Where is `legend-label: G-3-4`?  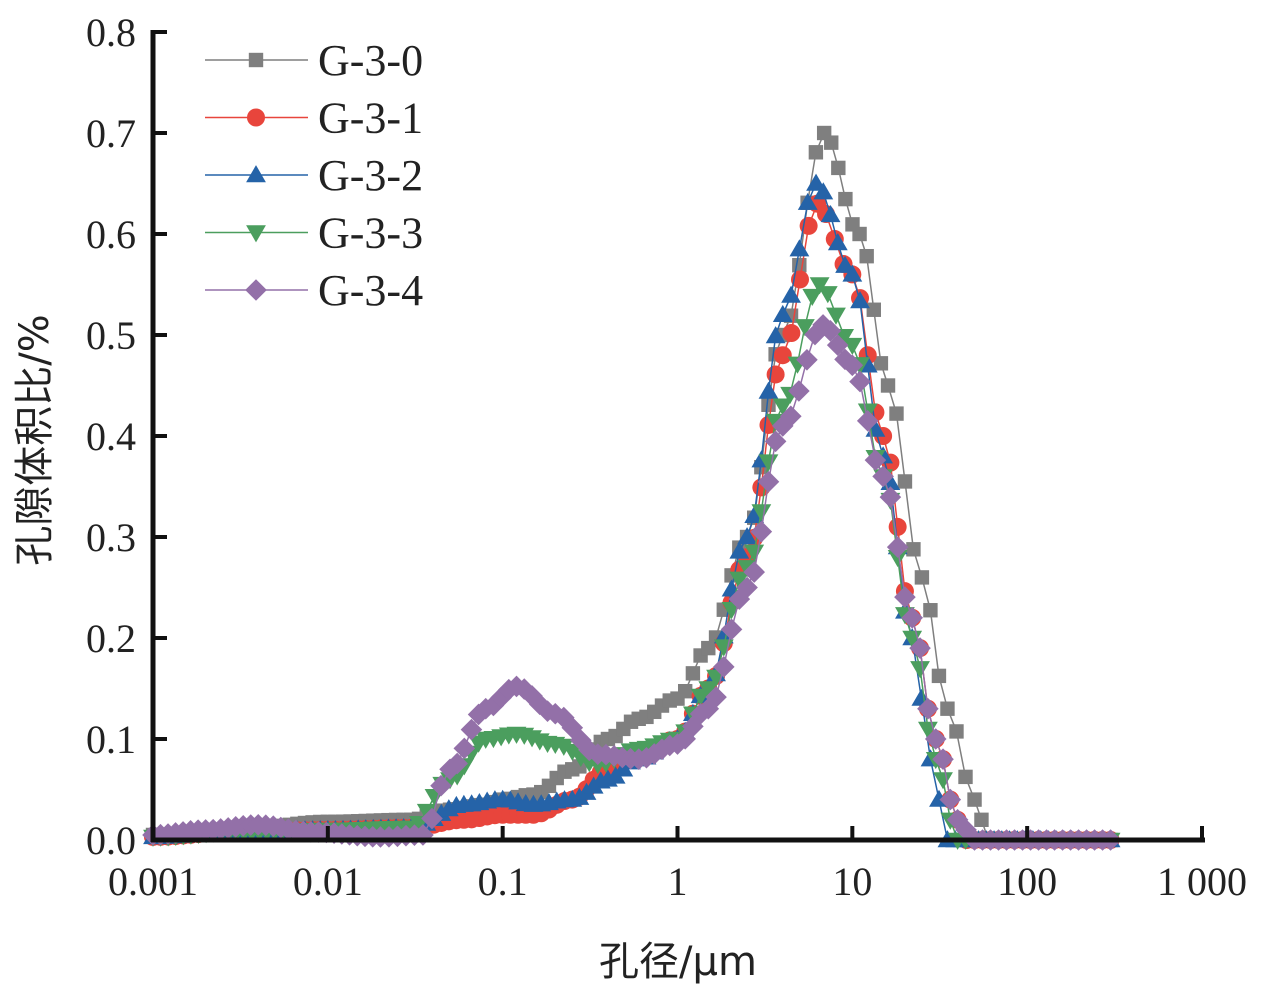
legend-label: G-3-4 is located at coordinates (370, 290).